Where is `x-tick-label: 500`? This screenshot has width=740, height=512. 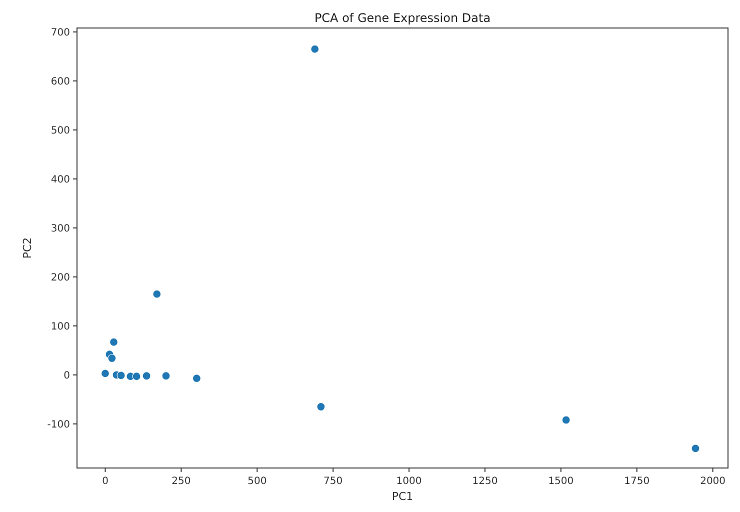 x-tick-label: 500 is located at coordinates (257, 481).